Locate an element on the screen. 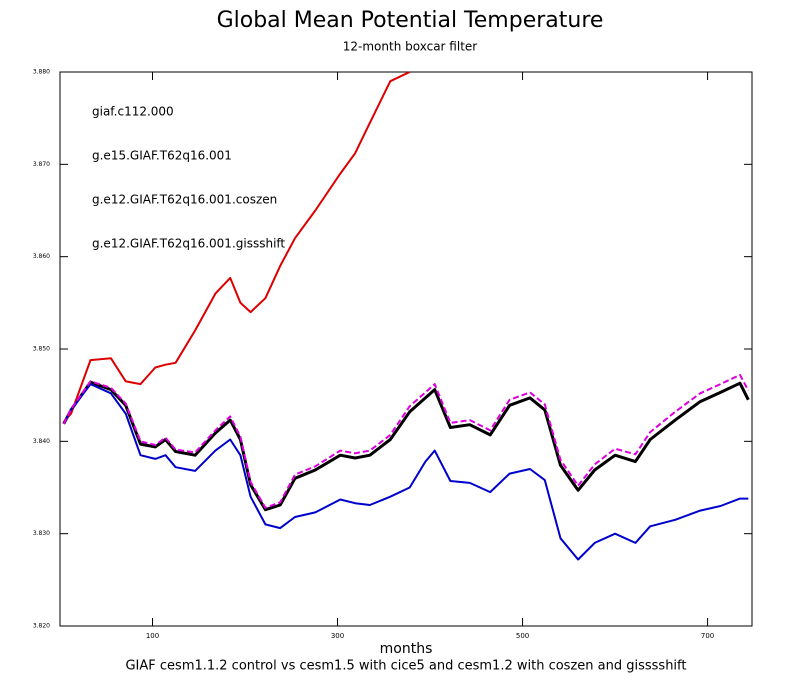 The image size is (805, 694). y-tick-label: 3.870 is located at coordinates (41, 164).